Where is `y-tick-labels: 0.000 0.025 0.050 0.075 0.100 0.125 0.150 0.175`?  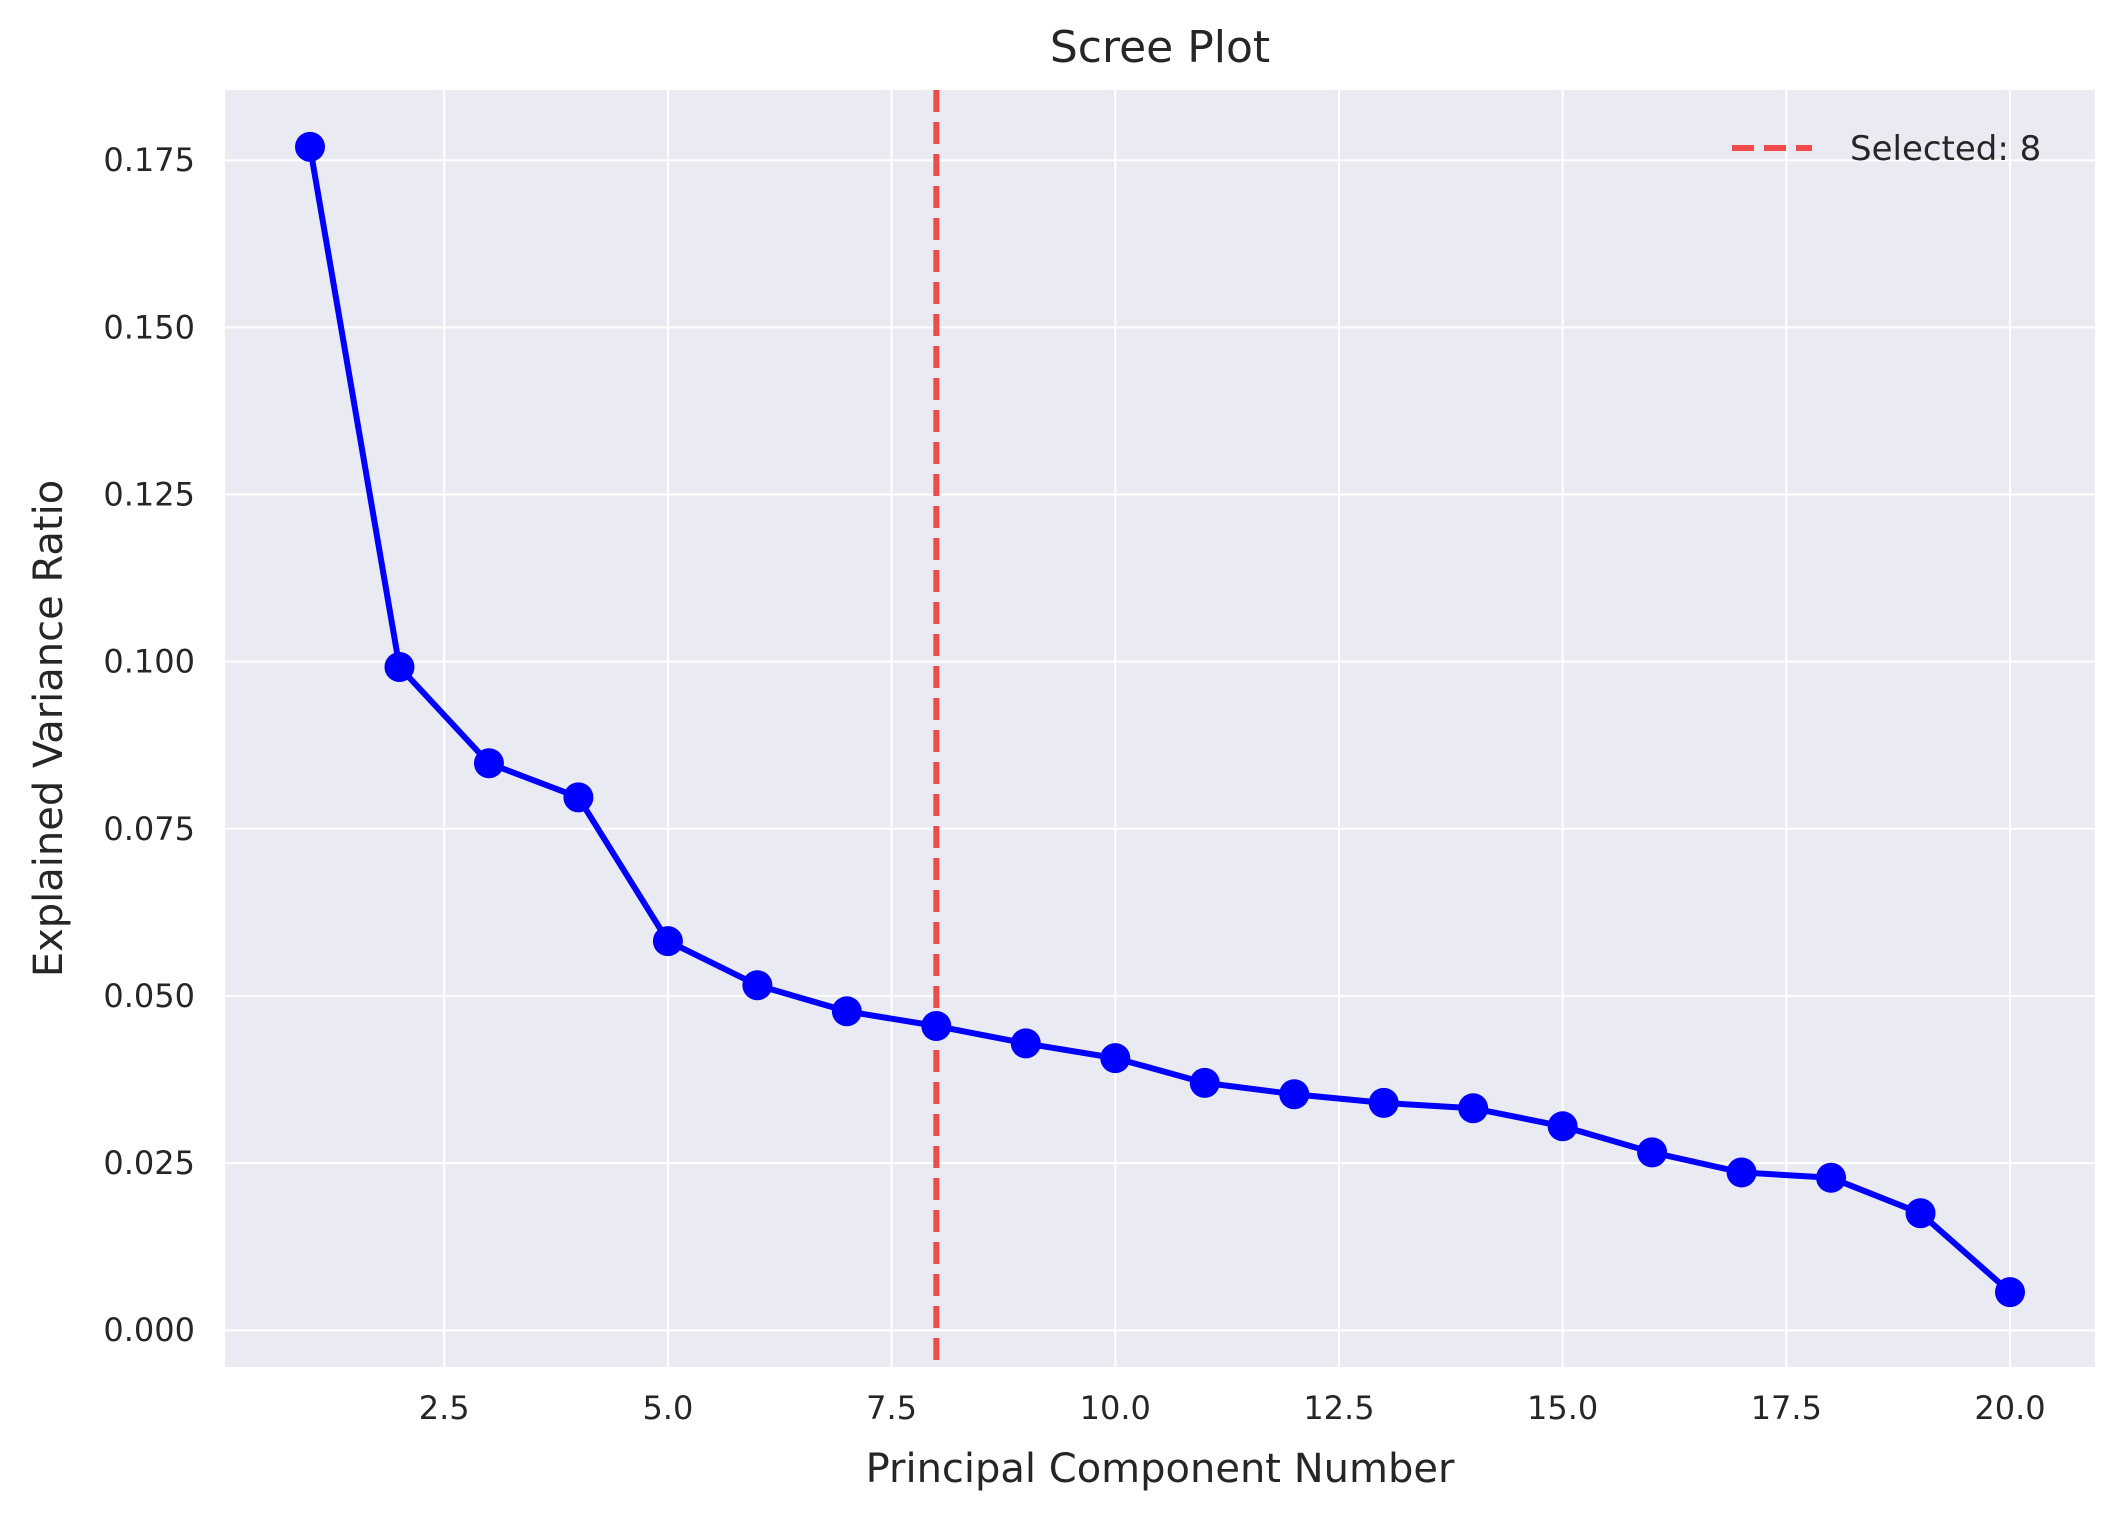 y-tick-labels: 0.000 0.025 0.050 0.075 0.100 0.125 0.150 0.175 is located at coordinates (149, 745).